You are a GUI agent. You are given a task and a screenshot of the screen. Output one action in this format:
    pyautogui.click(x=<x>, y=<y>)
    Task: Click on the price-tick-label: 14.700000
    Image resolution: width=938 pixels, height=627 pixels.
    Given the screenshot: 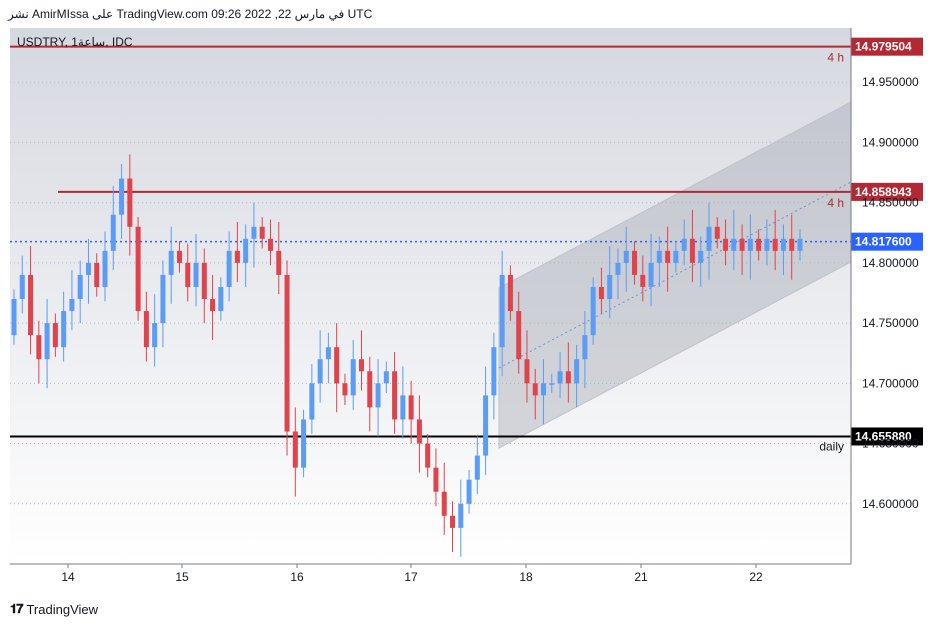 What is the action you would take?
    pyautogui.click(x=890, y=383)
    